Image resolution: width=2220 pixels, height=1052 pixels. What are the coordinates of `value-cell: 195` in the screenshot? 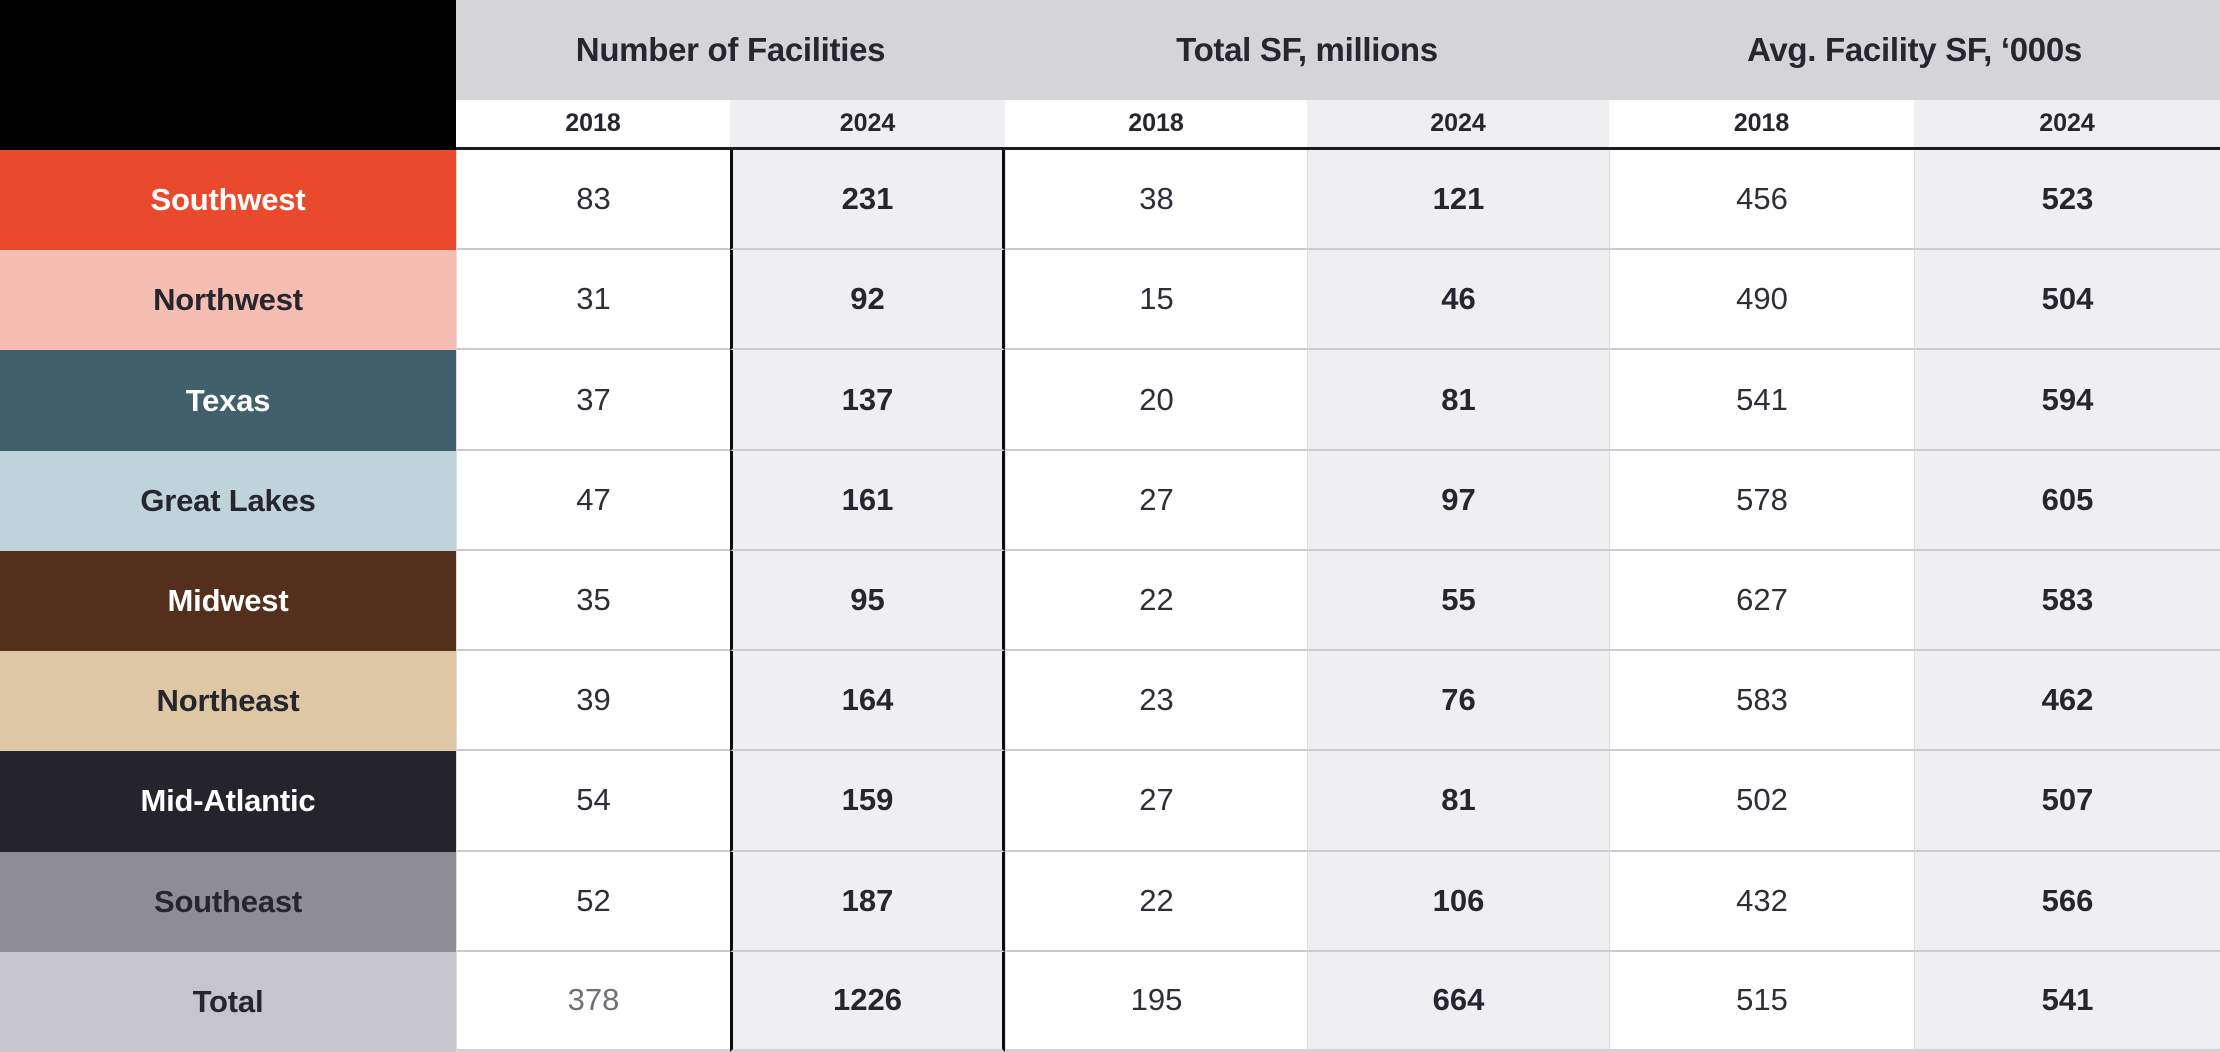 It's located at (1156, 1001).